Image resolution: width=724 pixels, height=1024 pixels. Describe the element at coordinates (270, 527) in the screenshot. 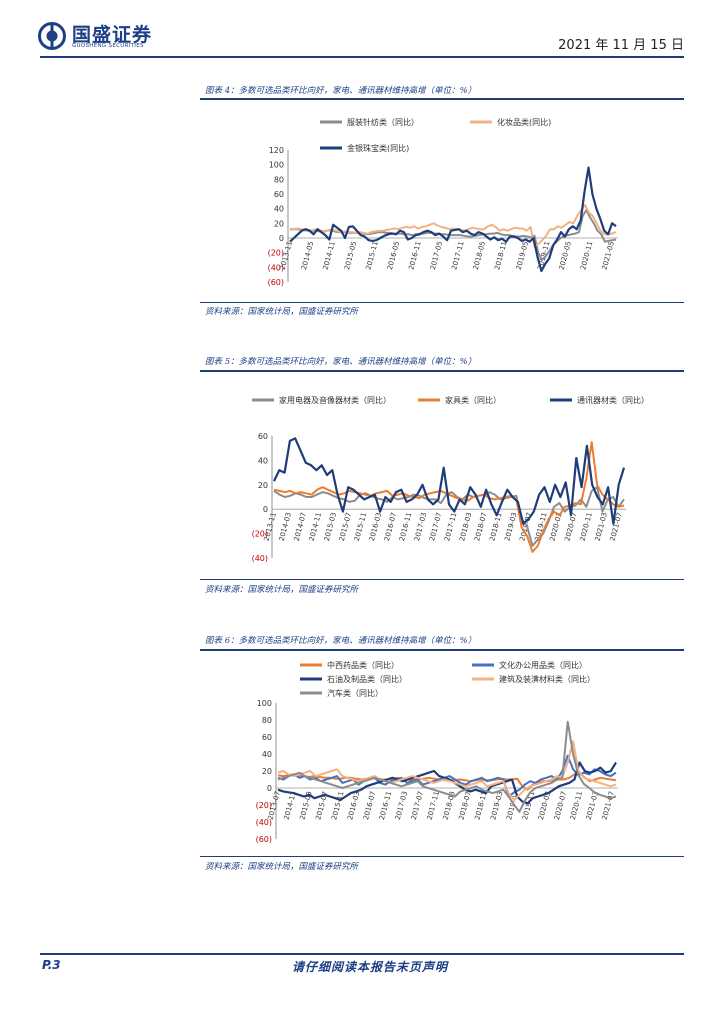

I see `x-tick-label: 2013-11` at that location.